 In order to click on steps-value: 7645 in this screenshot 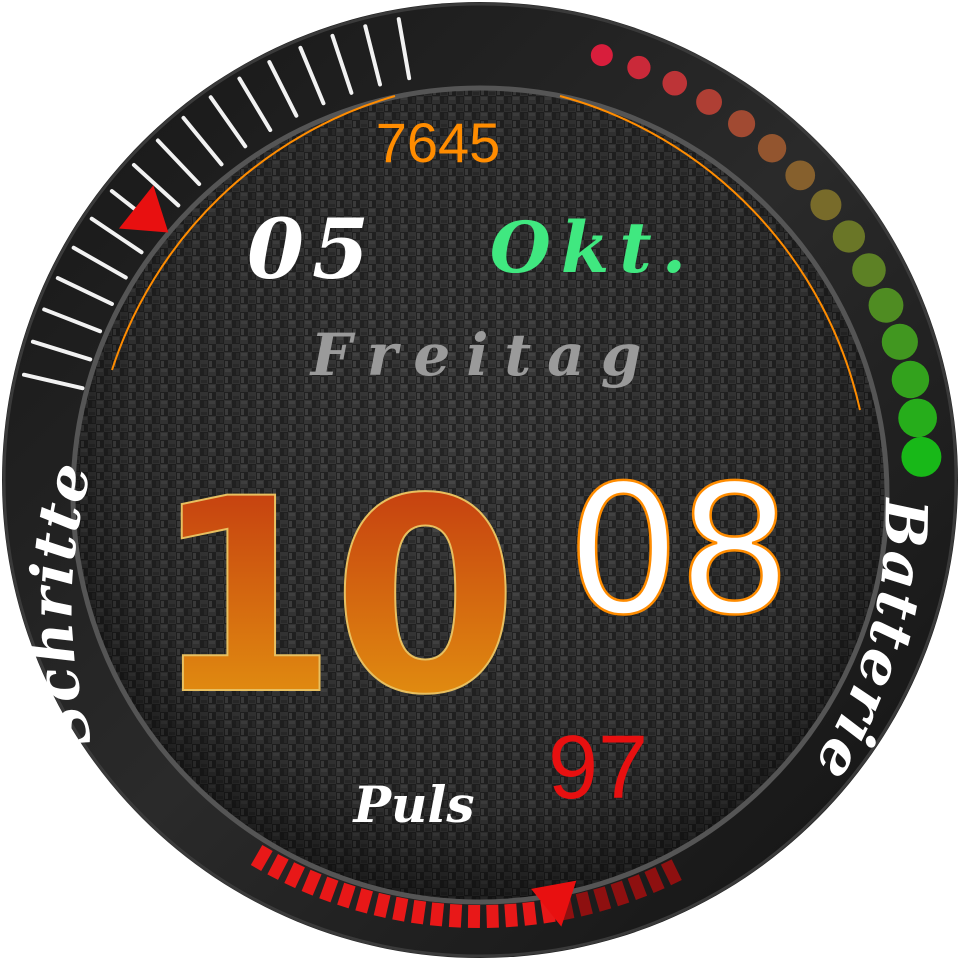, I will do `click(438, 142)`.